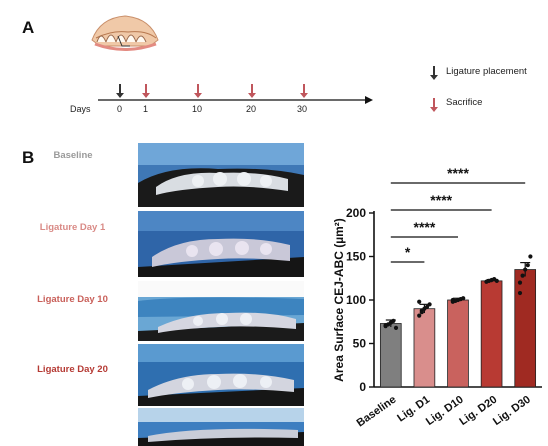  What do you see at coordinates (377, 412) in the screenshot?
I see `x-tick-label: Baseline` at bounding box center [377, 412].